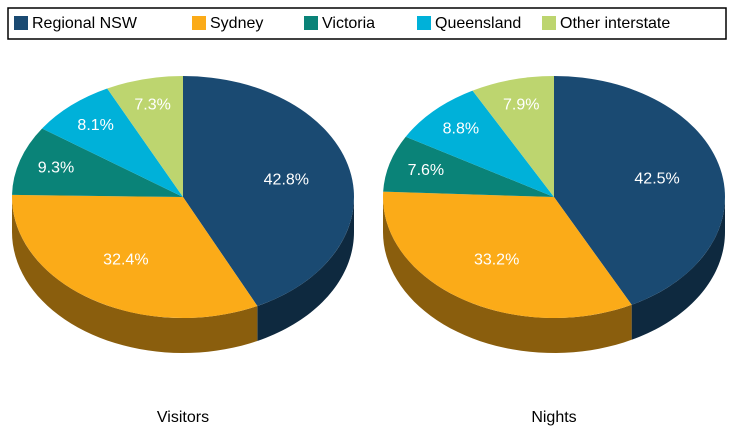 Image resolution: width=734 pixels, height=437 pixels. Describe the element at coordinates (461, 129) in the screenshot. I see `data-label: 8.8%` at that location.